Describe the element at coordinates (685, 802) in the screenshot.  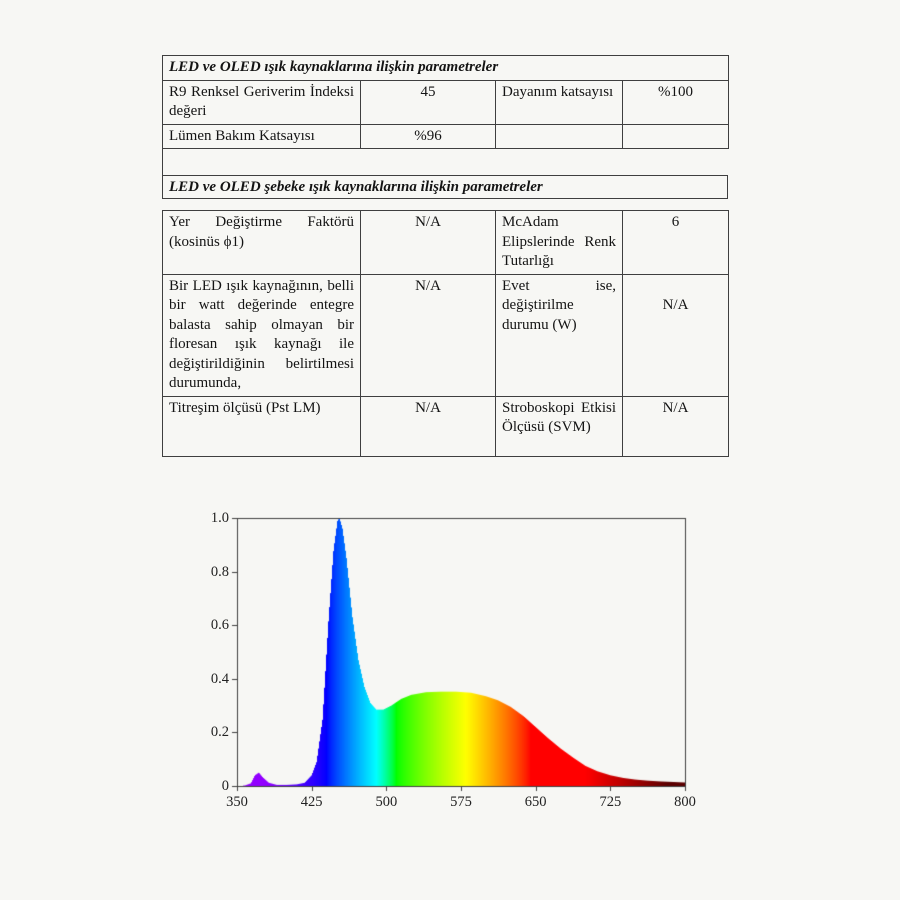
I see `x-tick-label: 800` at that location.